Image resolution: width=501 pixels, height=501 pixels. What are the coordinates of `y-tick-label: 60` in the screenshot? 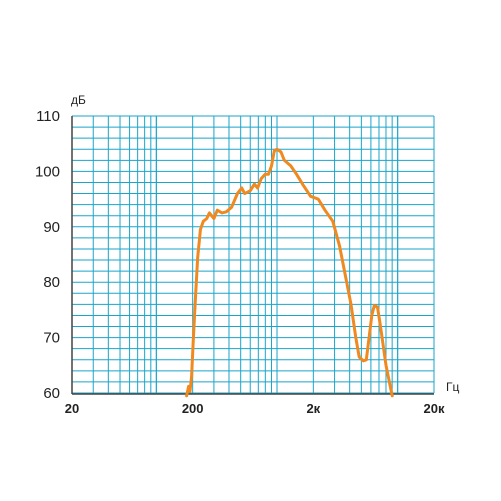 It's located at (51, 393).